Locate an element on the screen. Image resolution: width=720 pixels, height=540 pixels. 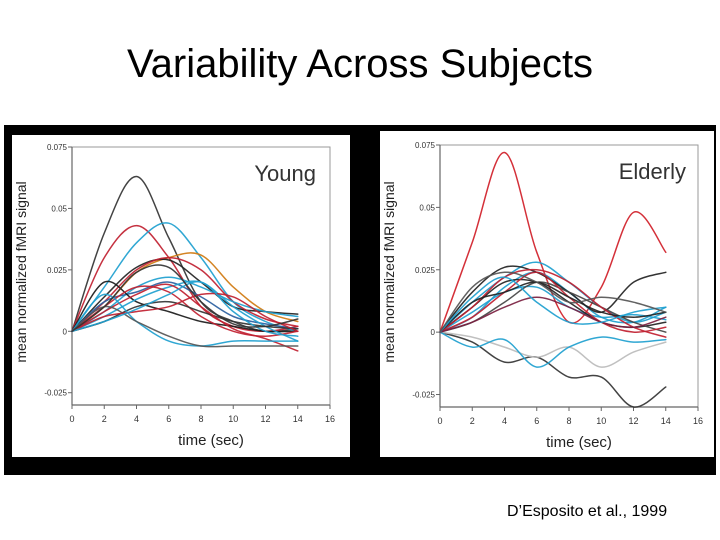
slide-title: Variability Across Subjects is located at coordinates (360, 64).